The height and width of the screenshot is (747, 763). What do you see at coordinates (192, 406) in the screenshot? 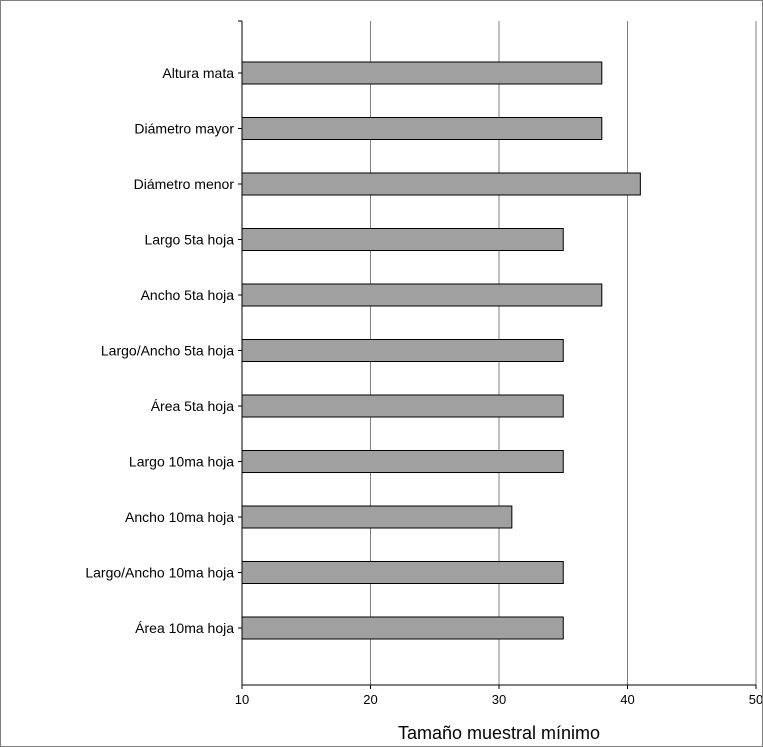
I see `category-label: Área 5ta hoja` at bounding box center [192, 406].